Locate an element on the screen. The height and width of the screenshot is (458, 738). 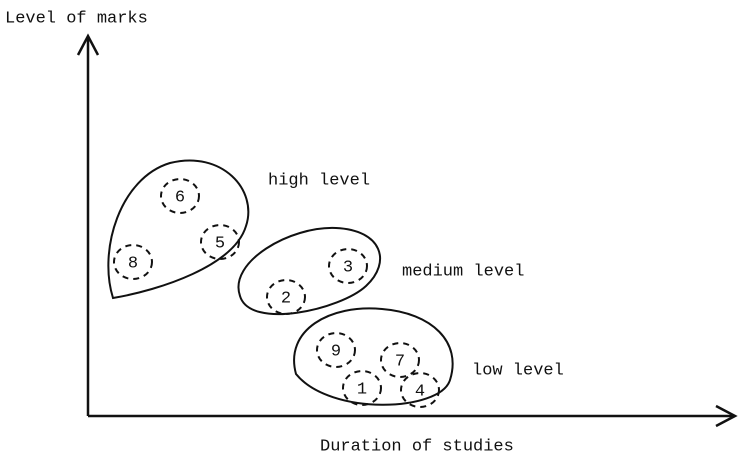
member-label: 5 is located at coordinates (220, 243).